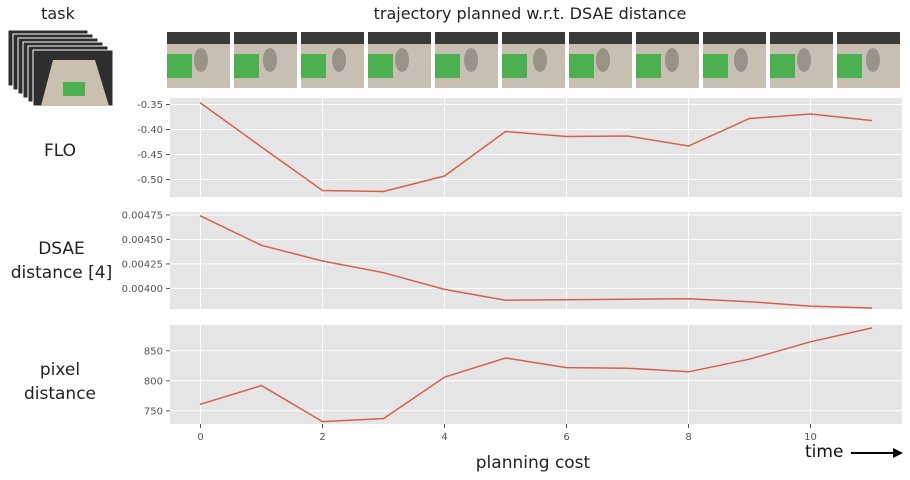 The width and height of the screenshot is (910, 480). What do you see at coordinates (58, 13) in the screenshot?
I see `task-header: task` at bounding box center [58, 13].